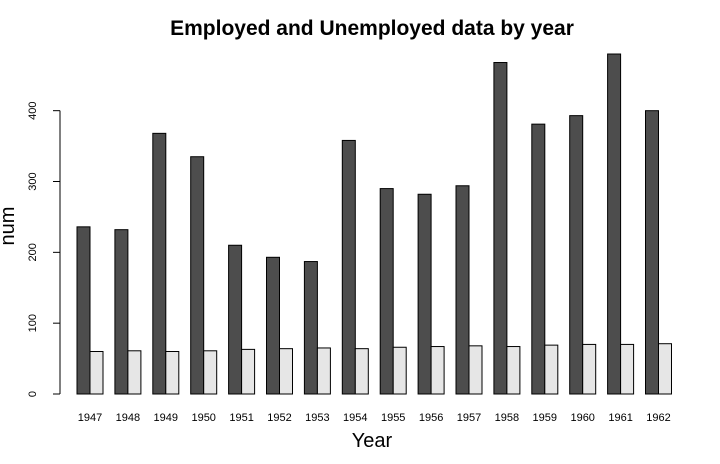 The image size is (720, 464). Describe the element at coordinates (614, 224) in the screenshot. I see `bar-dark-1961` at that location.